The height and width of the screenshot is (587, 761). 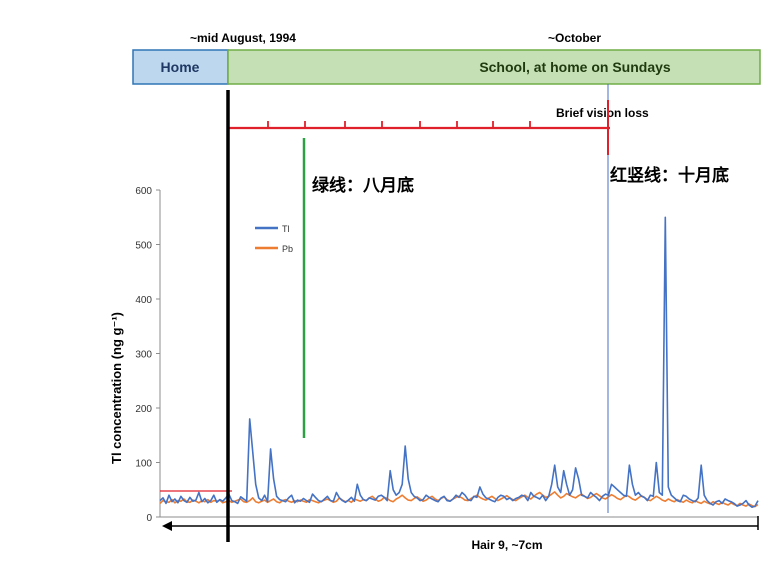 I want to click on school-period-box, so click(x=494, y=67).